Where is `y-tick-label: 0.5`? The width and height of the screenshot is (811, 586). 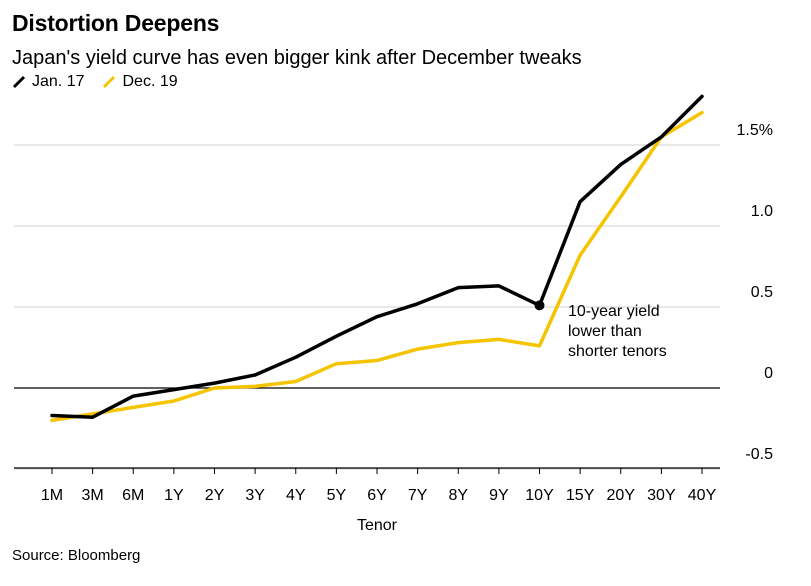 y-tick-label: 0.5 is located at coordinates (762, 292).